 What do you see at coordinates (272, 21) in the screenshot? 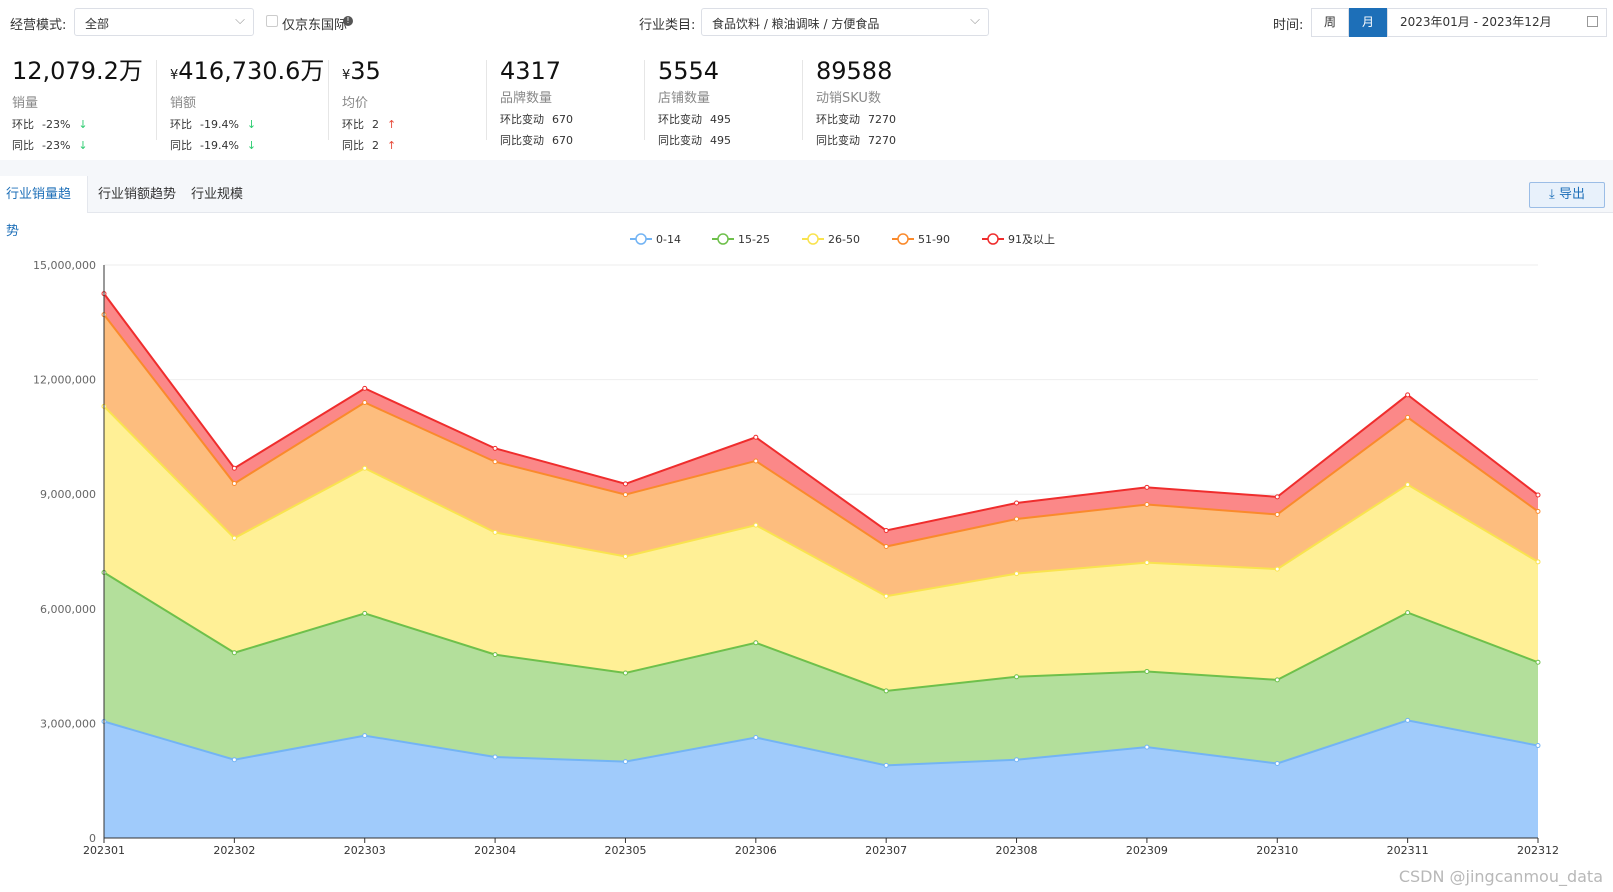
I see `jd-intl-checkbox` at bounding box center [272, 21].